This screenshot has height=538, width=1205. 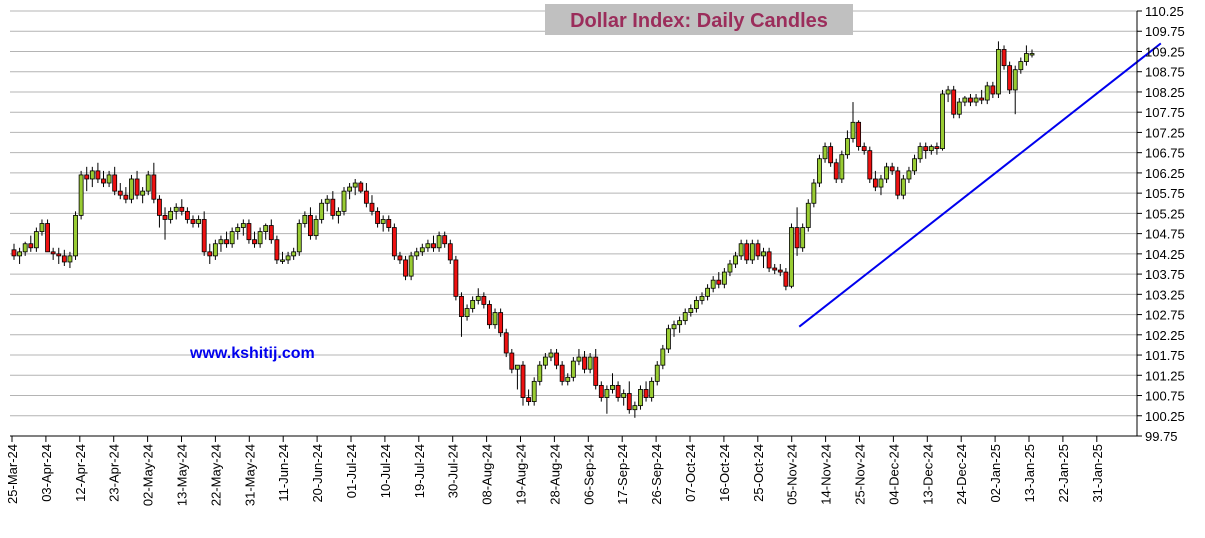 I want to click on x-tick-label: 13-May-24, so click(x=182, y=475).